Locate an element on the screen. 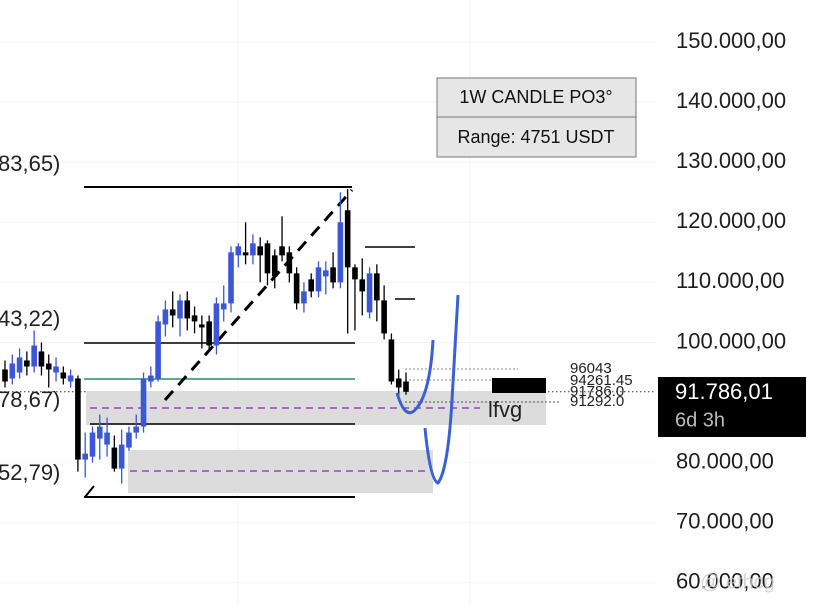 The width and height of the screenshot is (828, 605). watermark: @ ethcg is located at coordinates (737, 582).